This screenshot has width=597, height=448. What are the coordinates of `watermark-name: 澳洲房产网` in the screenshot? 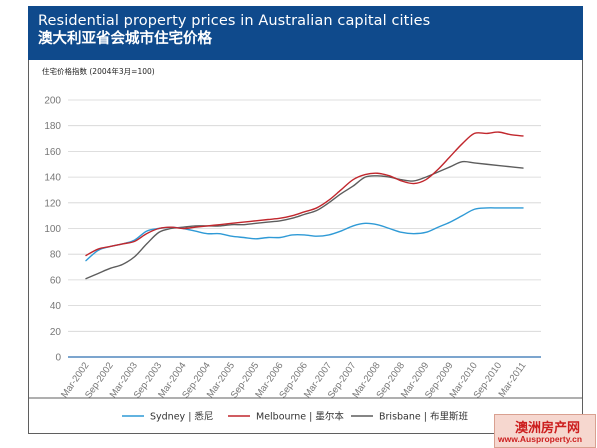 It's located at (548, 428).